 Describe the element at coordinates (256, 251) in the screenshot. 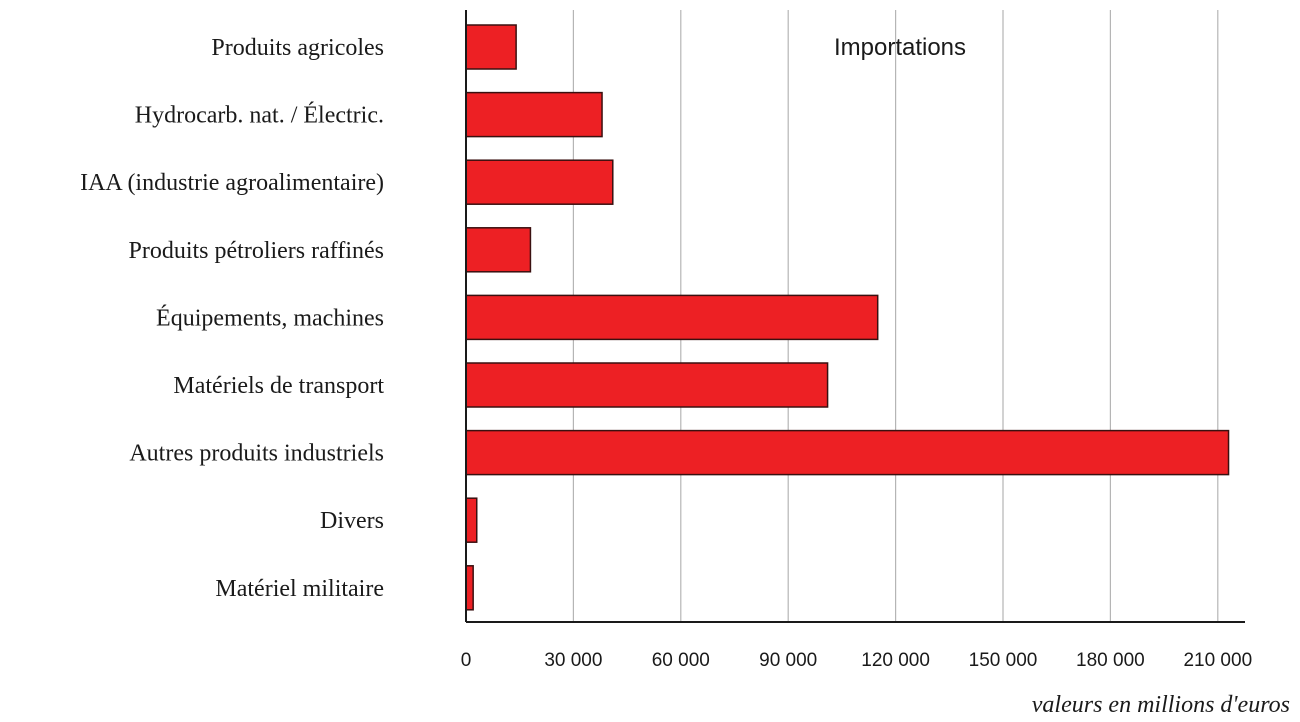

I see `category-label: Produits pétroliers raffinés` at that location.